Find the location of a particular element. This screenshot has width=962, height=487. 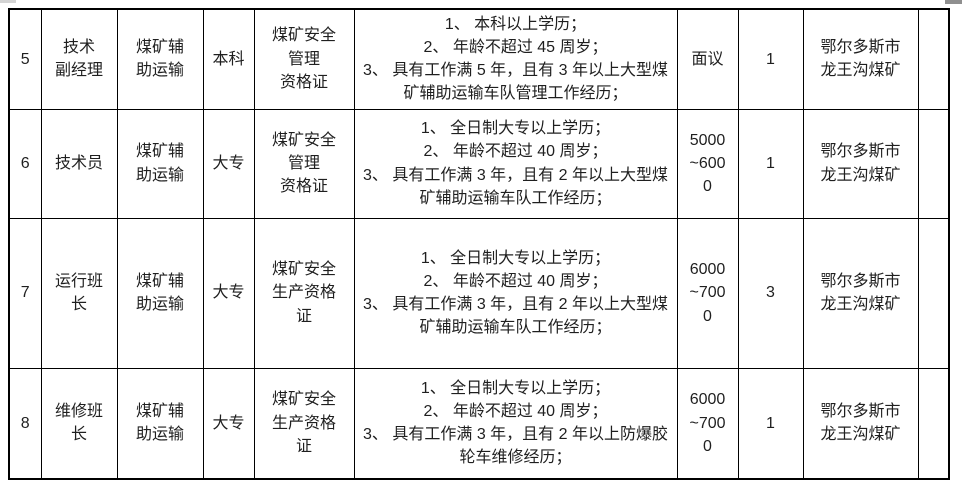

top-right-edge-artifact is located at coordinates (953, 2).